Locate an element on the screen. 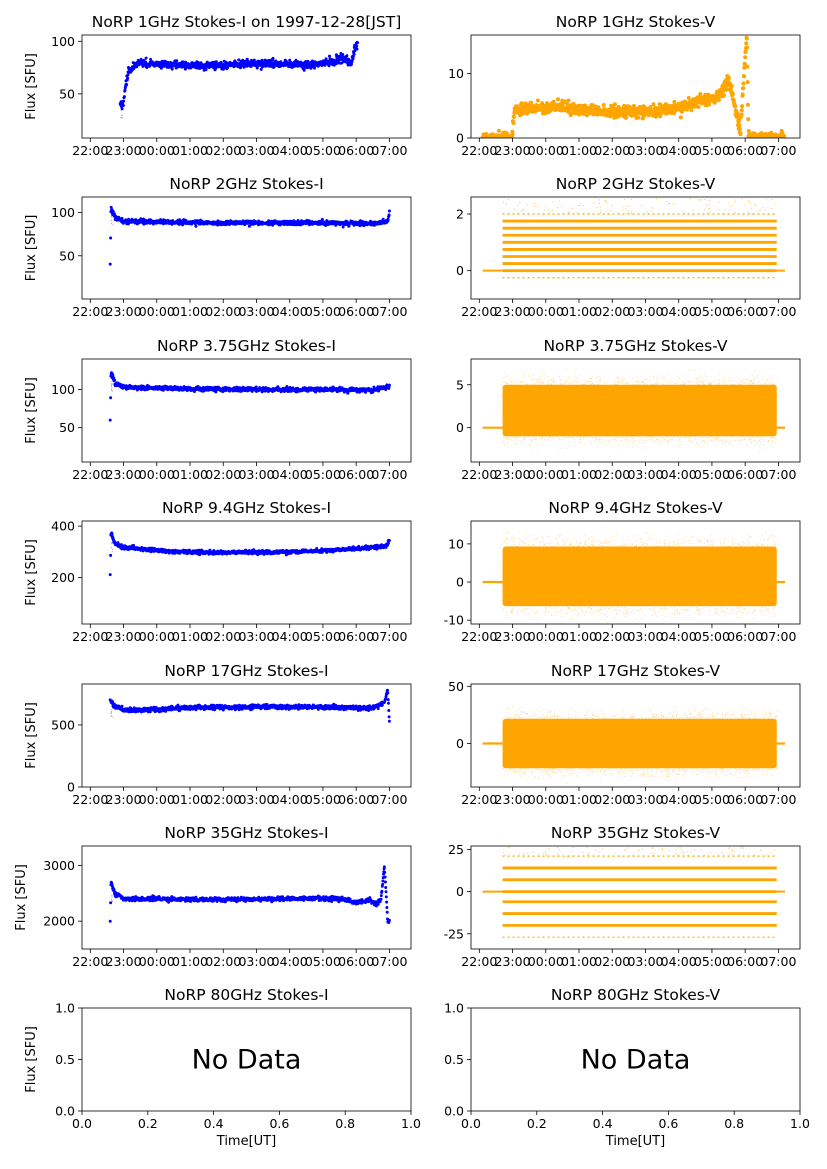 The height and width of the screenshot is (1169, 827). panel-title: NoRP 35GHz Stokes-V is located at coordinates (636, 833).